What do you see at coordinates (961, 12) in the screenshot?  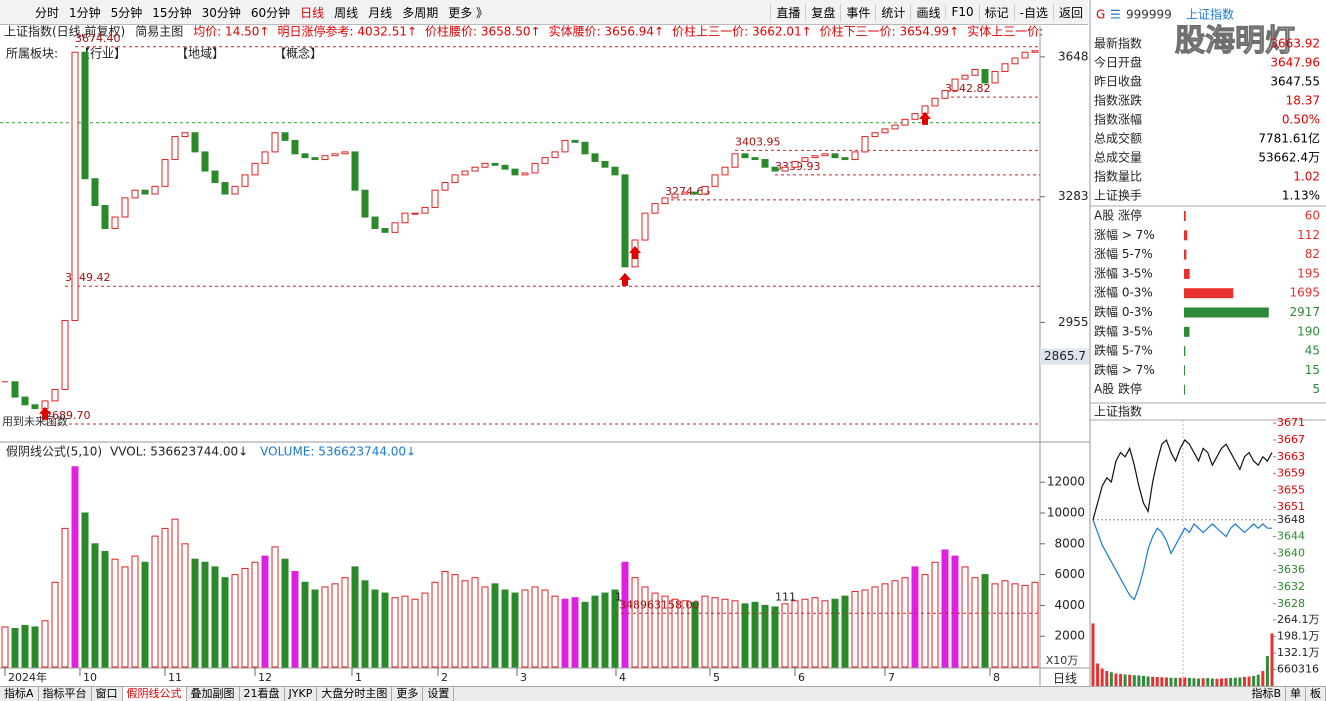 I see `tool-button: F10` at bounding box center [961, 12].